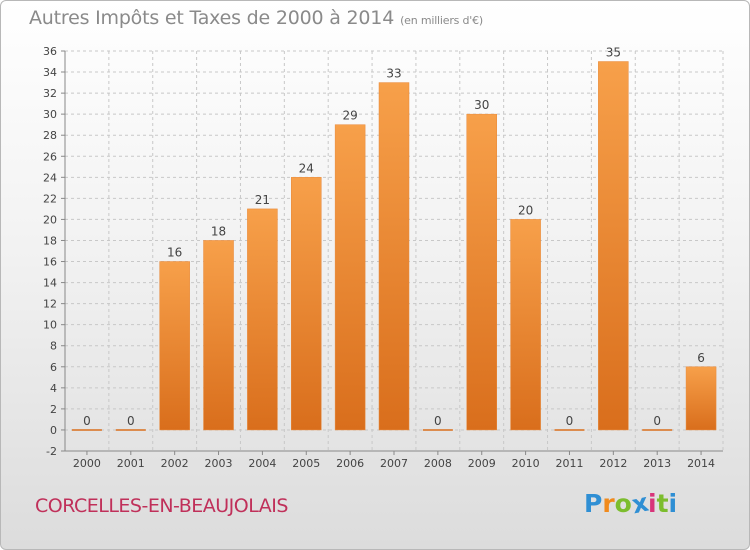 The image size is (750, 550). I want to click on x-tick-label: 2009, so click(482, 463).